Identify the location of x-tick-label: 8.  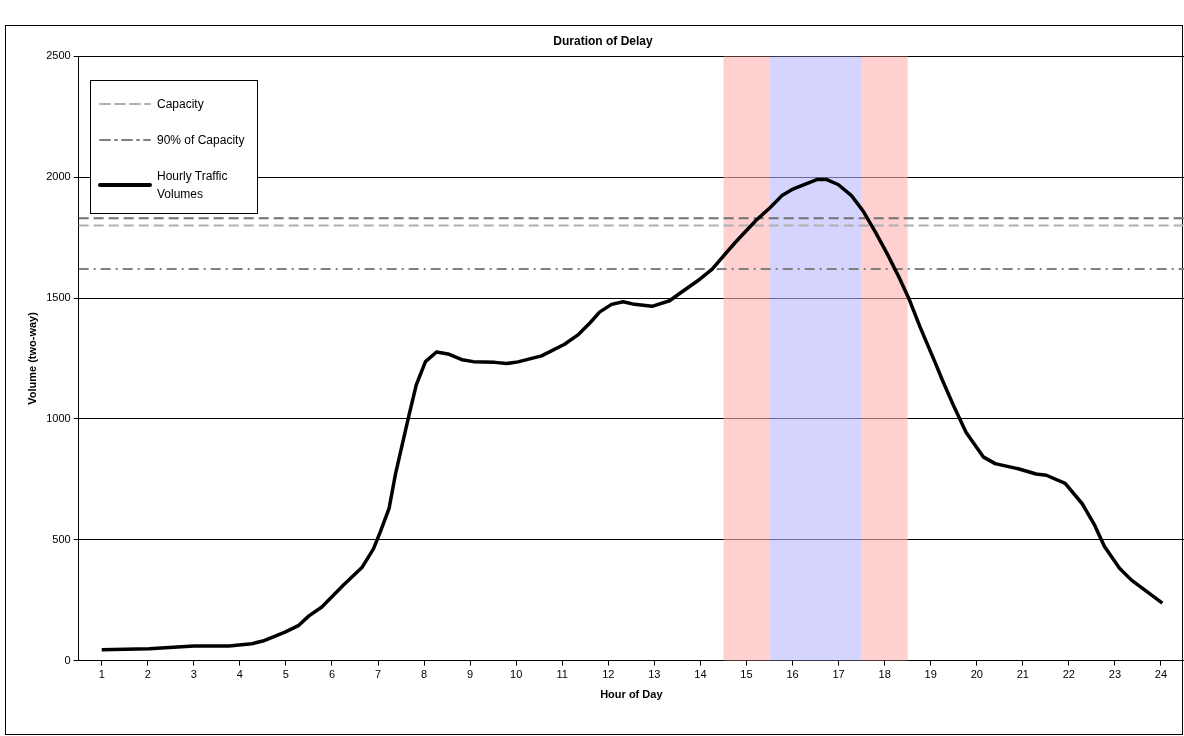
(424, 674).